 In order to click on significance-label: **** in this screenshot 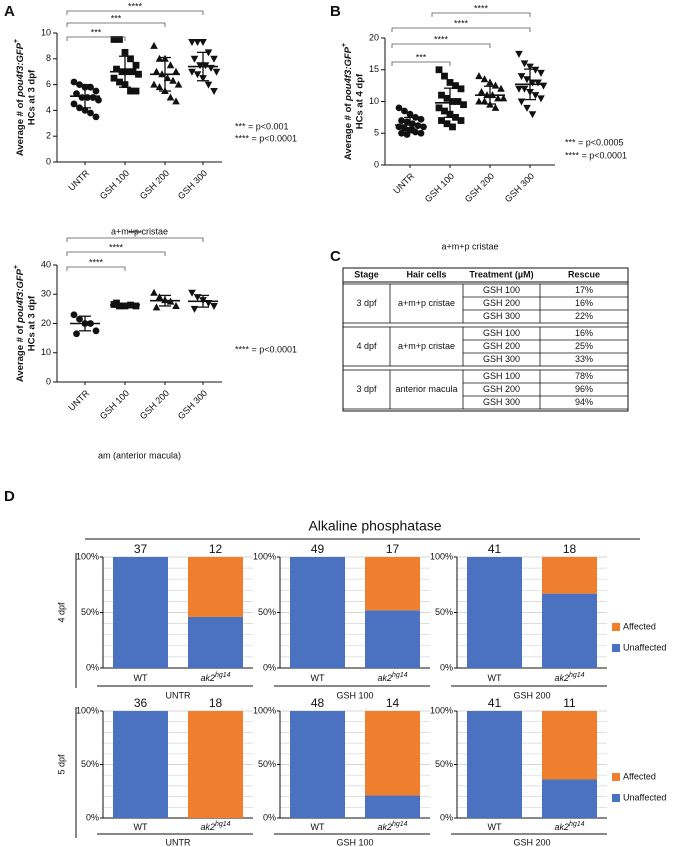, I will do `click(135, 233)`.